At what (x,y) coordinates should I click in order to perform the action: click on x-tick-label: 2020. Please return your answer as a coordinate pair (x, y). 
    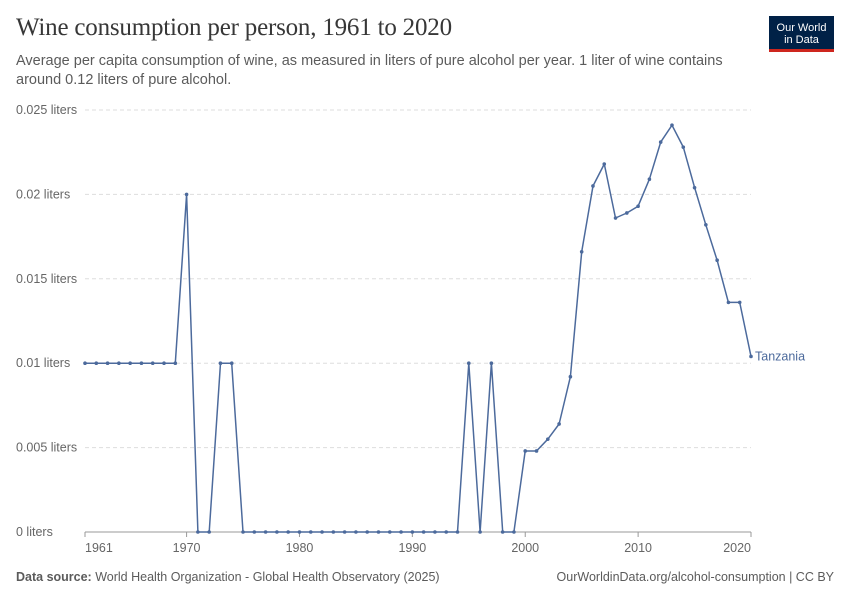
    Looking at the image, I should click on (737, 548).